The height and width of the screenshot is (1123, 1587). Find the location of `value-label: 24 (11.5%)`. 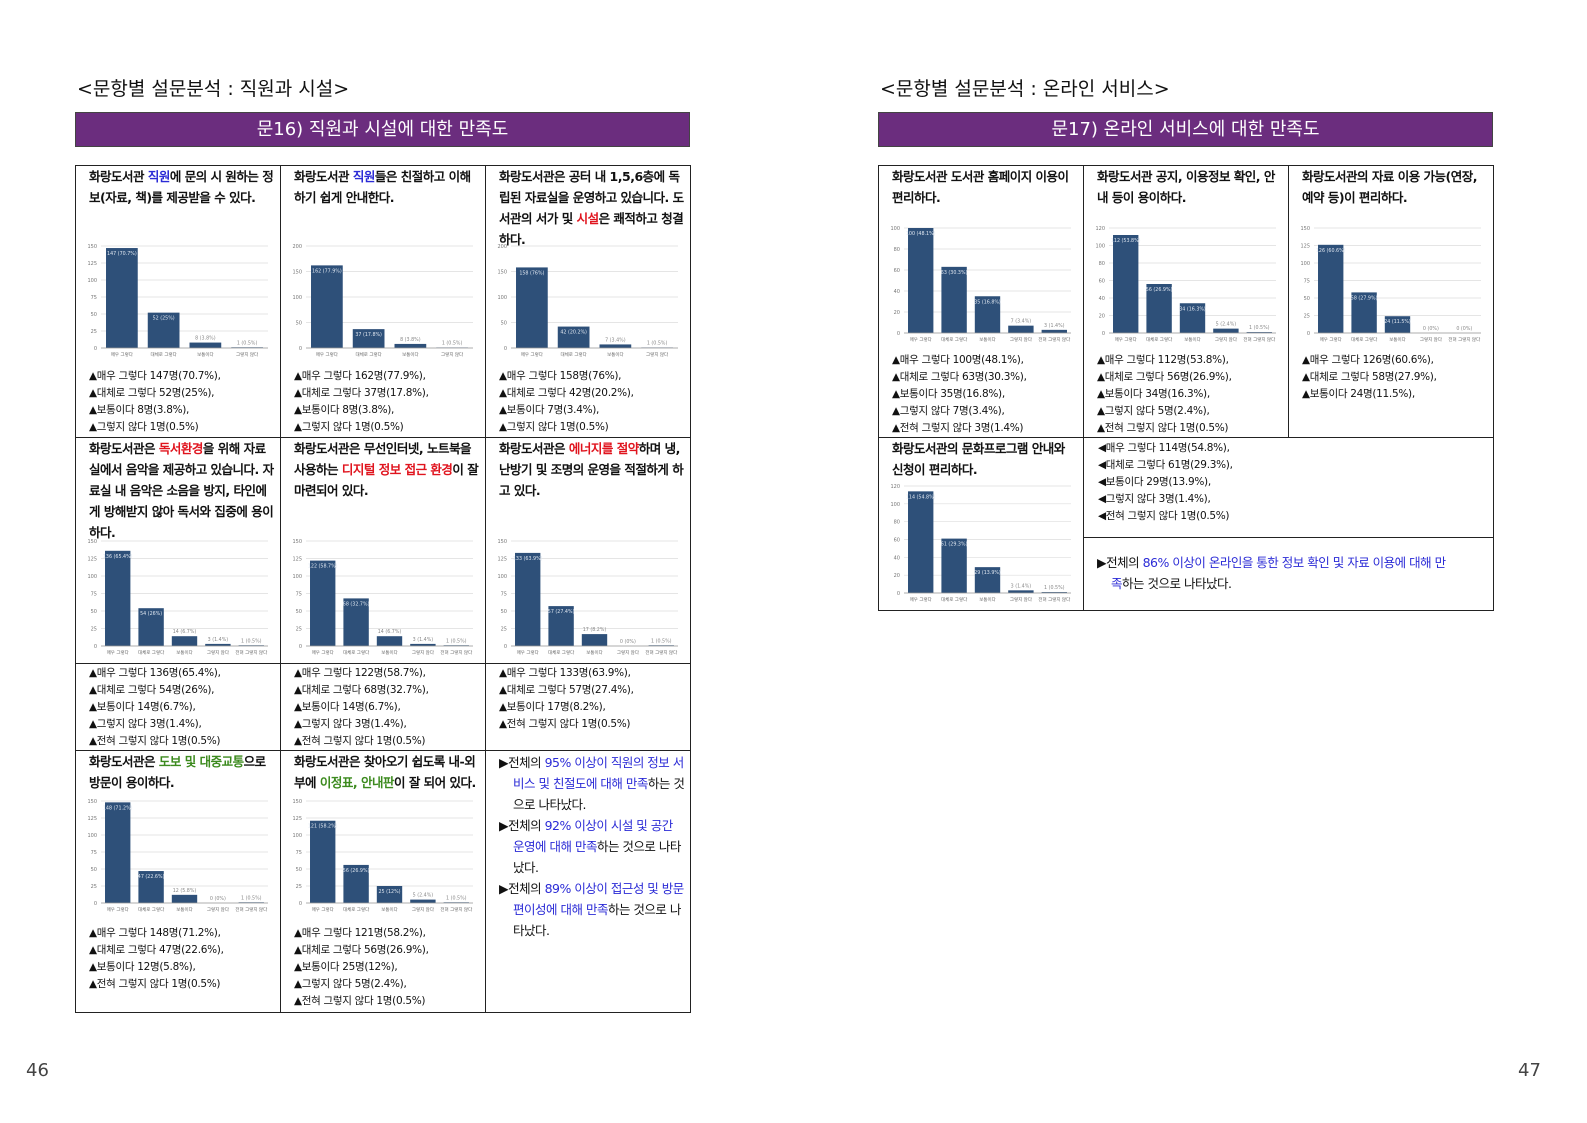

value-label: 24 (11.5%) is located at coordinates (1397, 322).